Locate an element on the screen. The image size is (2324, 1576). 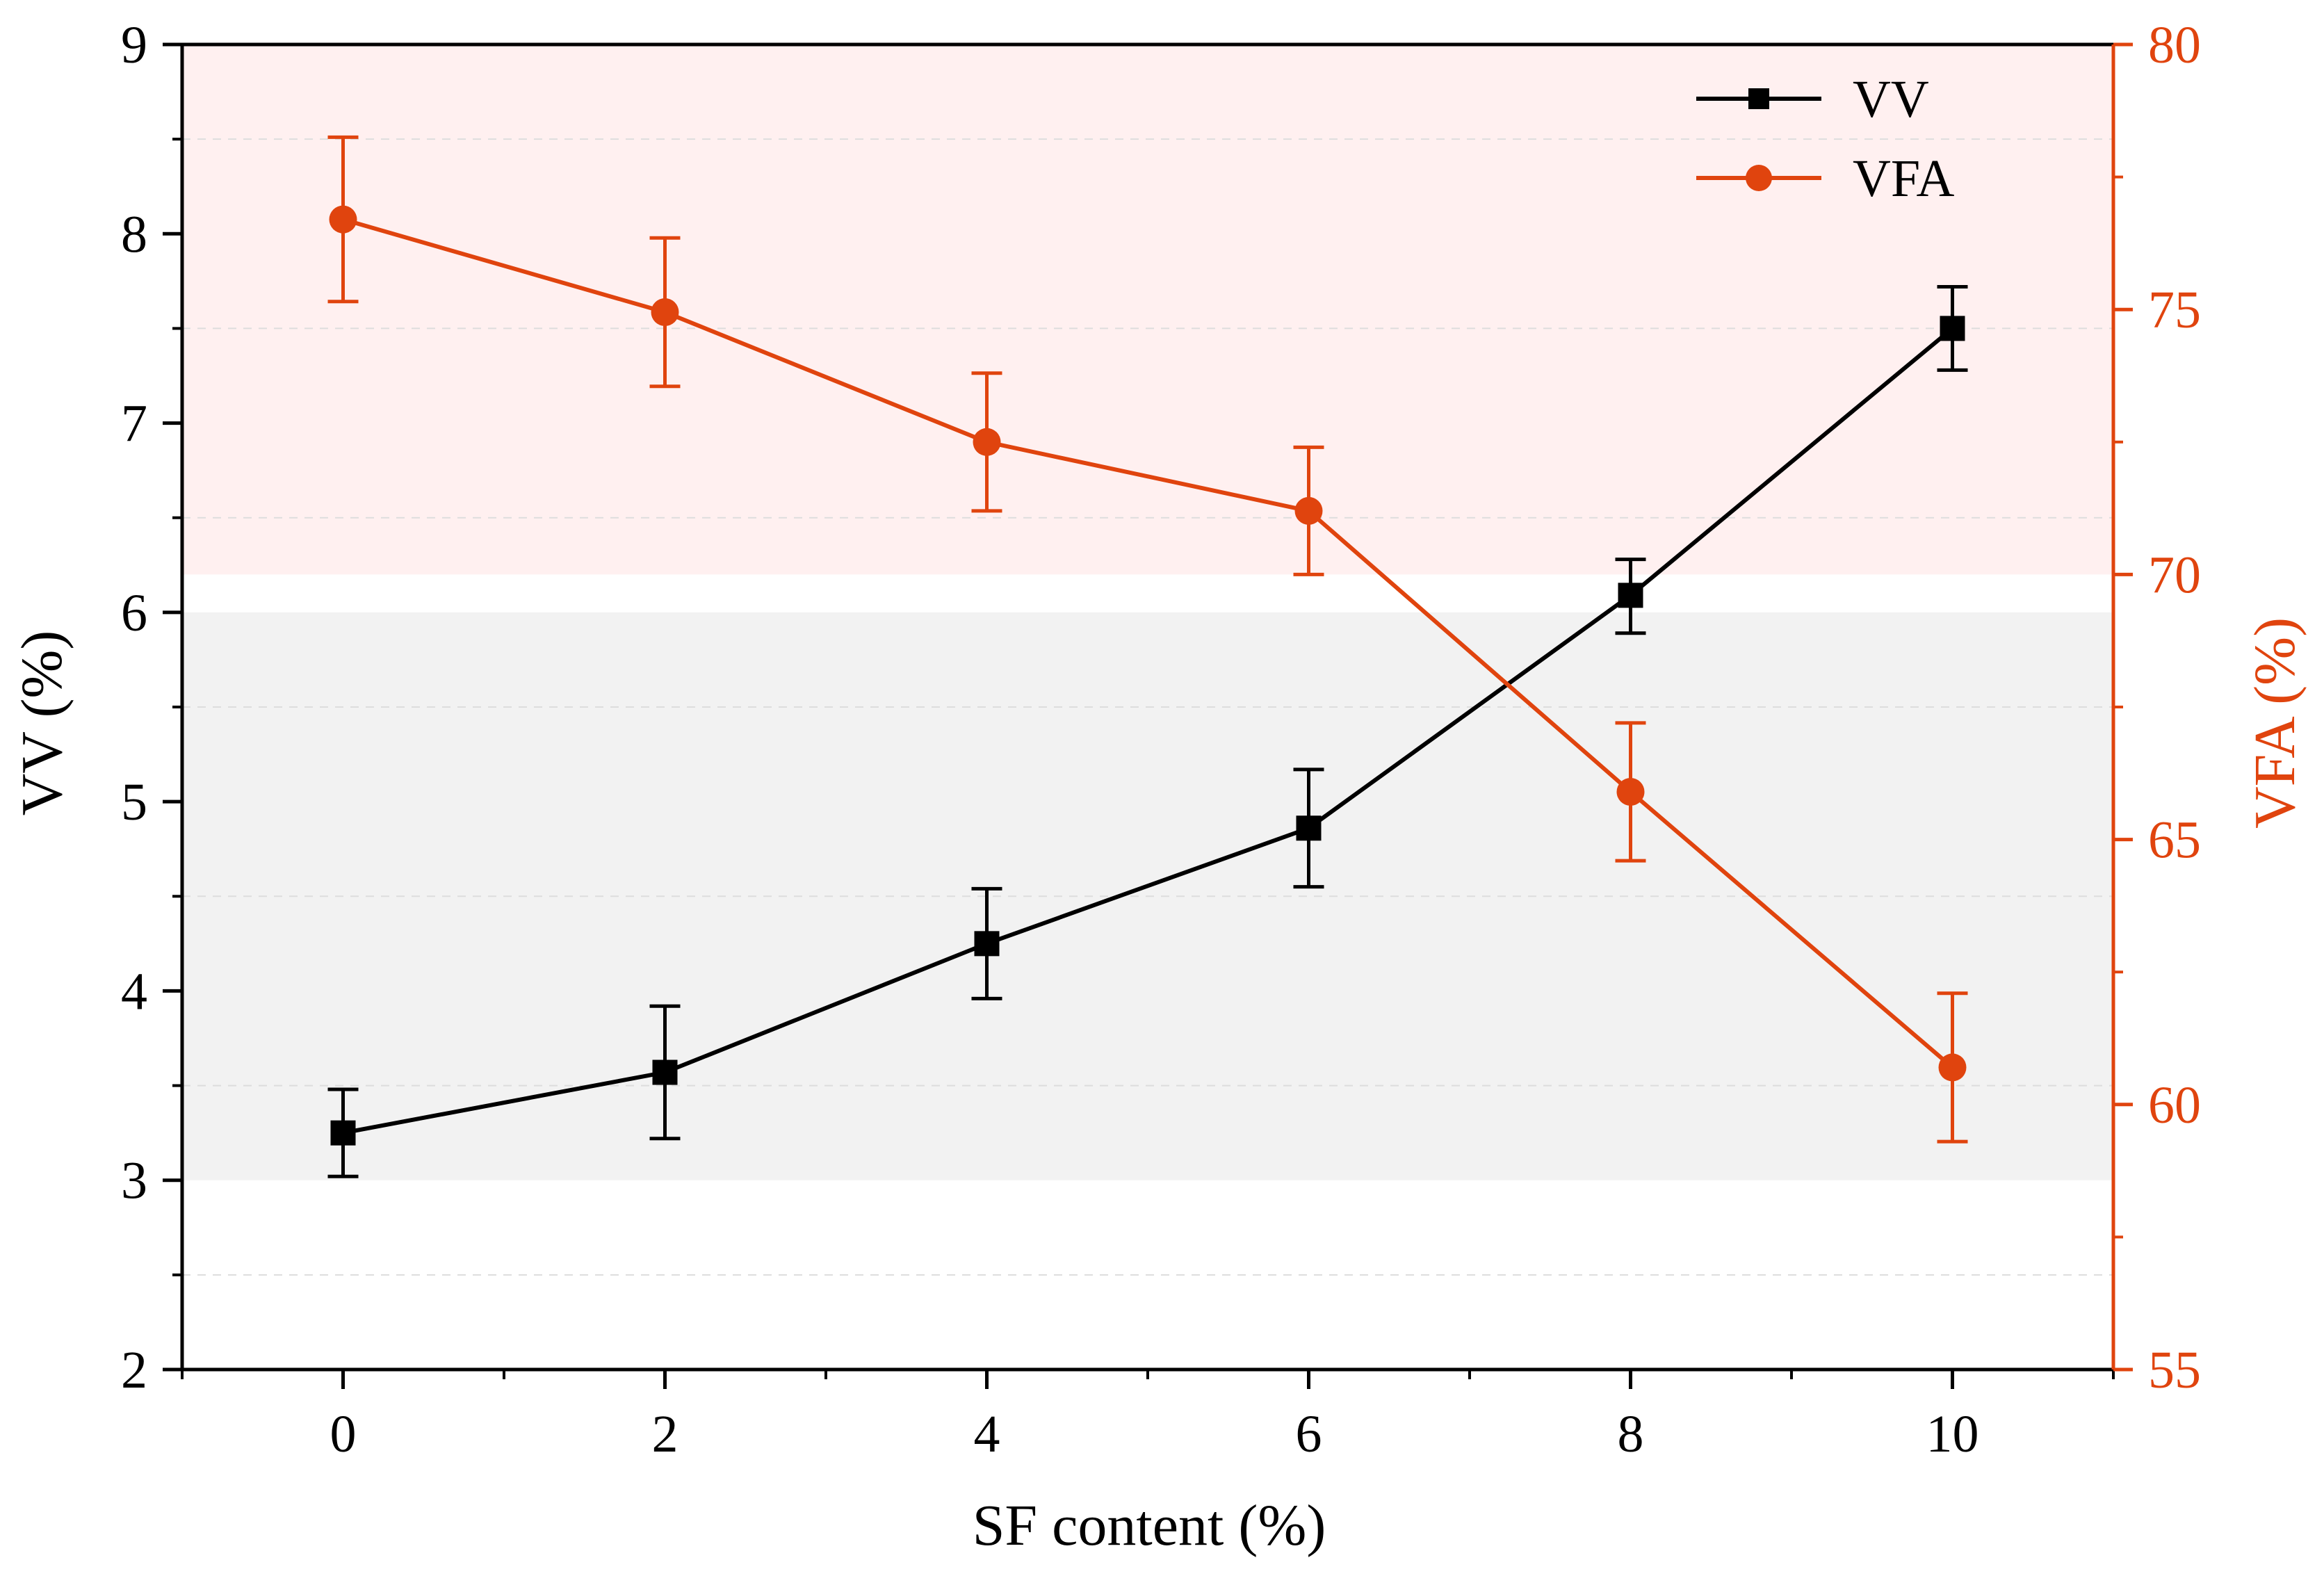
x-tick-label: 6 is located at coordinates (1309, 1434).